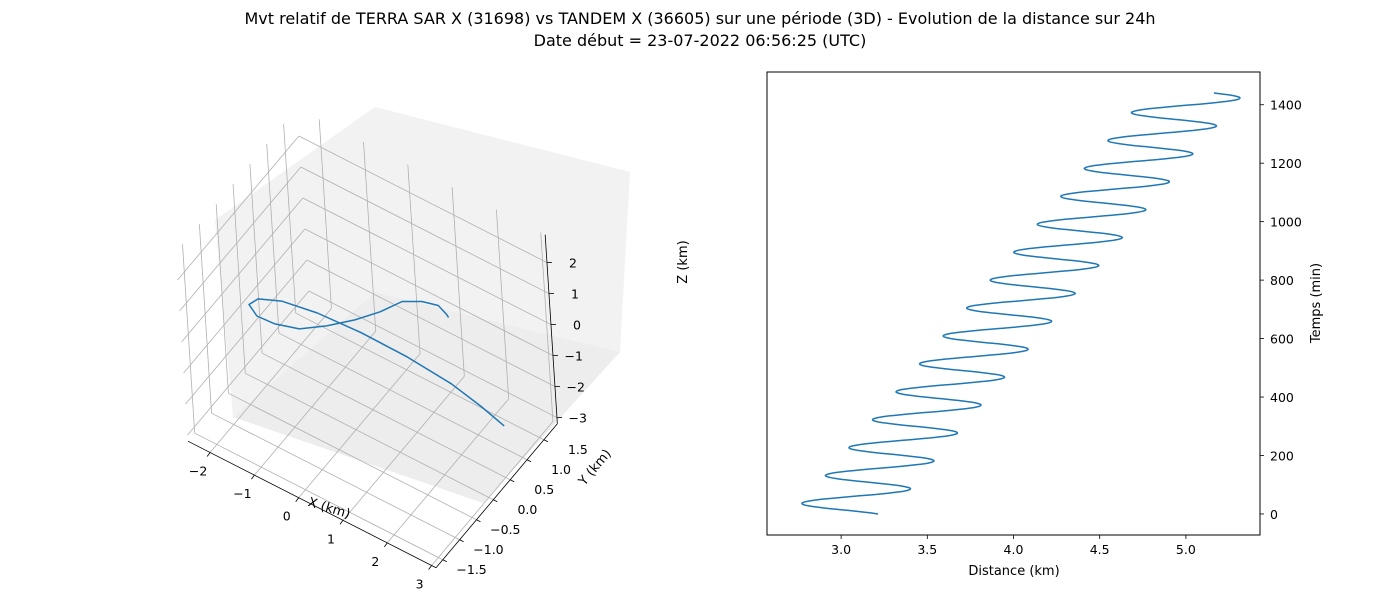 This screenshot has width=1400, height=600. I want to click on y-tick-label: 800, so click(1282, 280).